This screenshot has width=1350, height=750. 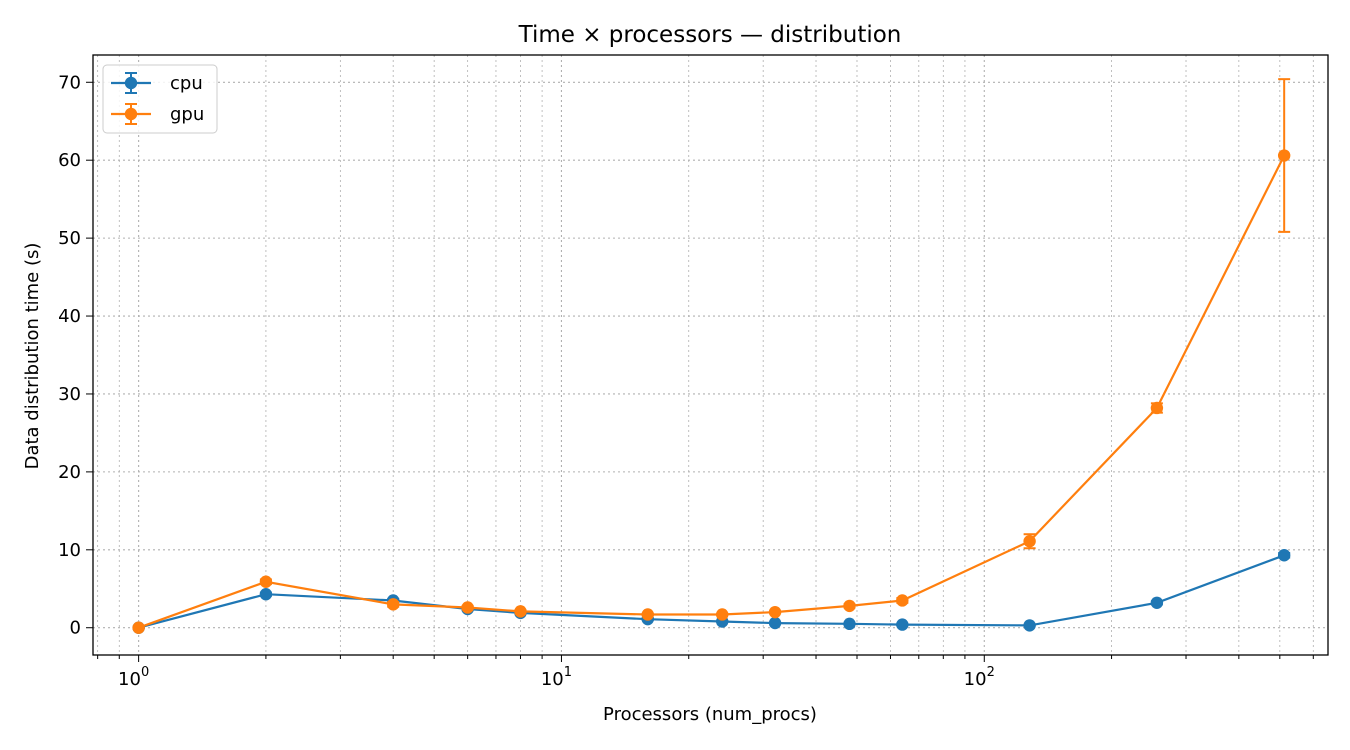 What do you see at coordinates (69, 160) in the screenshot?
I see `y-tick-label: 60` at bounding box center [69, 160].